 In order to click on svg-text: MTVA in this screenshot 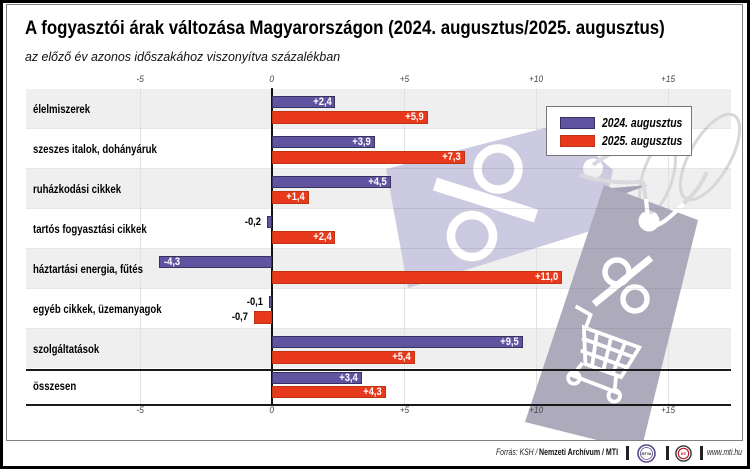, I will do `click(647, 454)`.